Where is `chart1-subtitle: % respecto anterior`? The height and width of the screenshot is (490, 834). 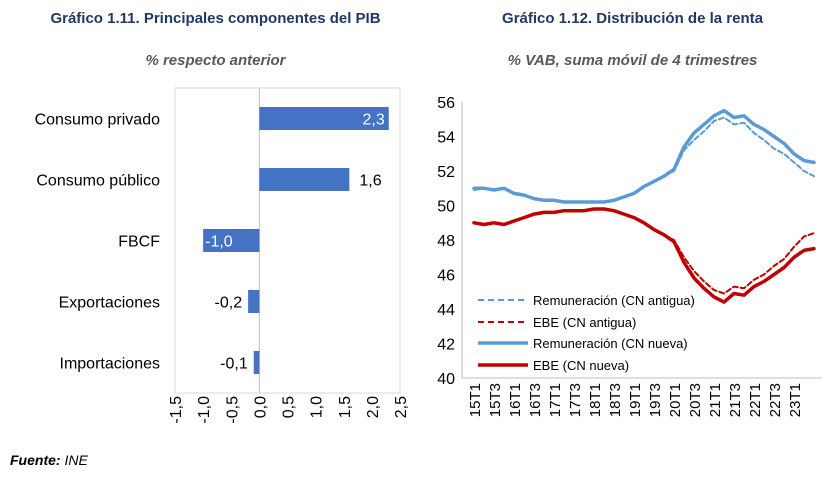 chart1-subtitle: % respecto anterior is located at coordinates (215, 60).